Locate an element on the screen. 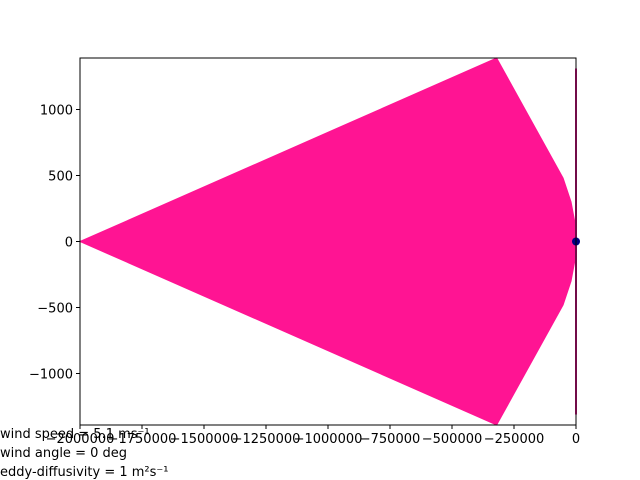  y-tick-label: −500 is located at coordinates (55, 309).